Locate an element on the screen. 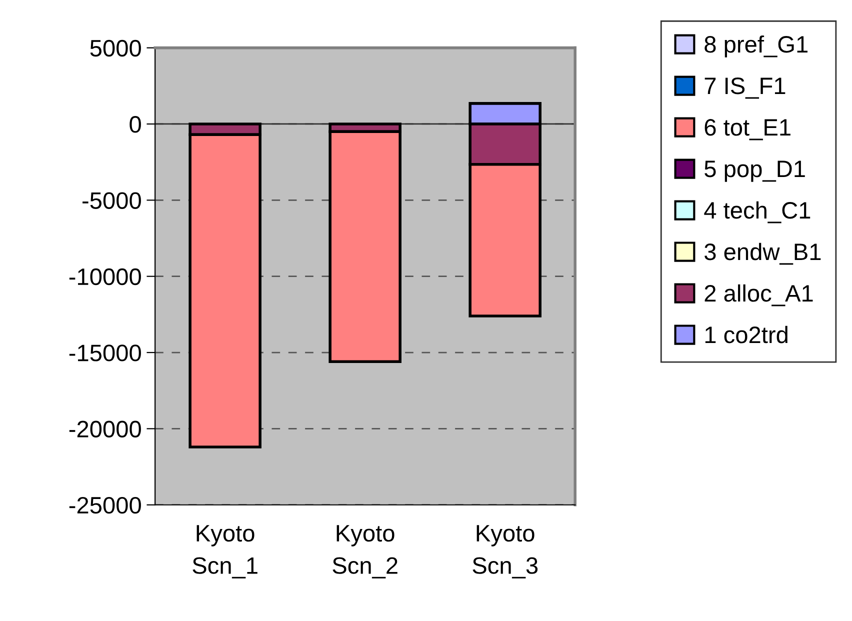  legend-label: 4 tech_C1 is located at coordinates (757, 212).